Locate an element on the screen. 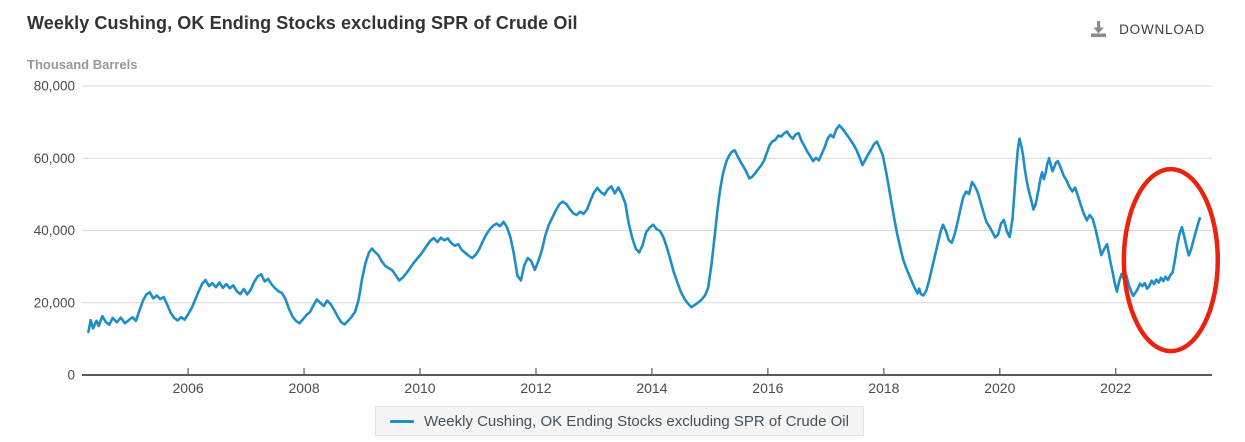  x-tick-label: 2018 is located at coordinates (883, 388).